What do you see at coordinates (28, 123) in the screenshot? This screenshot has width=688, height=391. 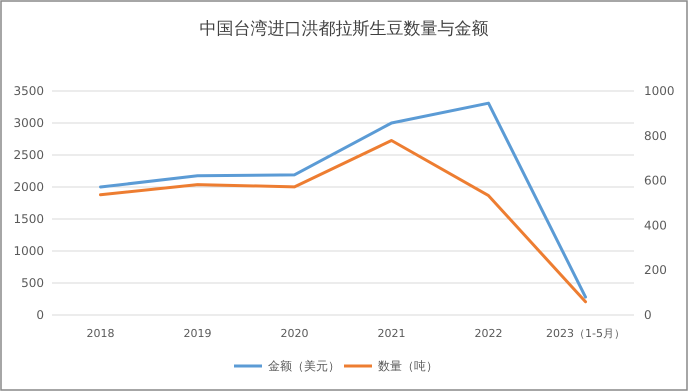 I see `y-tick-label: 3000` at bounding box center [28, 123].